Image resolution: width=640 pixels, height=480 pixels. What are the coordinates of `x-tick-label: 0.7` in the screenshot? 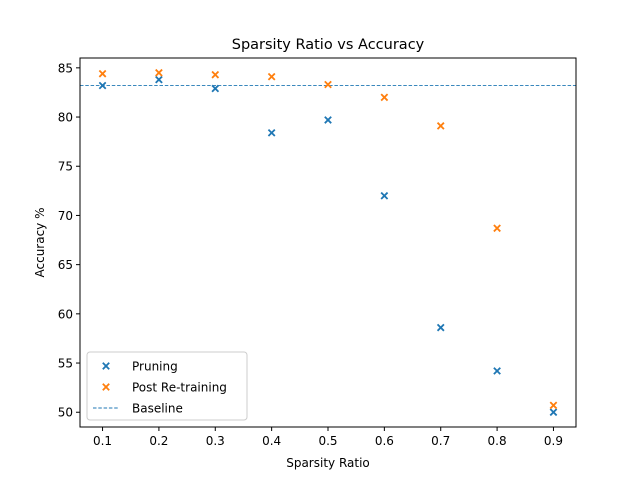 It's located at (440, 441).